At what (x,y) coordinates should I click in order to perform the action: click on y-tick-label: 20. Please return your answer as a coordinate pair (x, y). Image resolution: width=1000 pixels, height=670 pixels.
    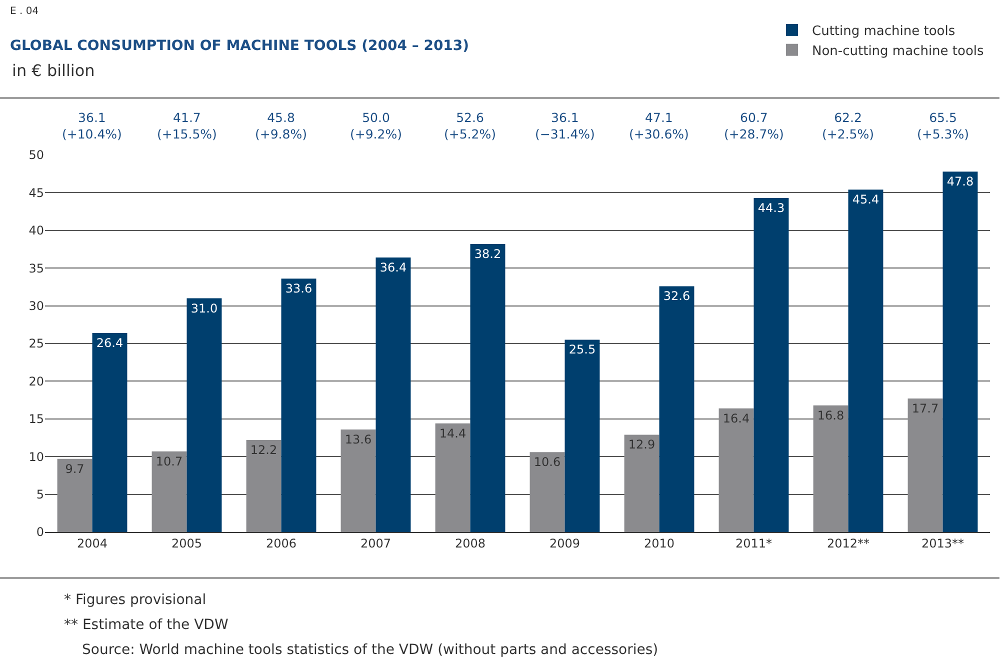
    Looking at the image, I should click on (36, 381).